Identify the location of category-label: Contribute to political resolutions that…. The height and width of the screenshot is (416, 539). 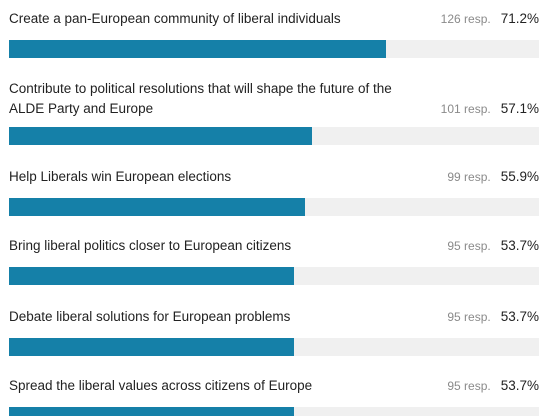
(200, 98).